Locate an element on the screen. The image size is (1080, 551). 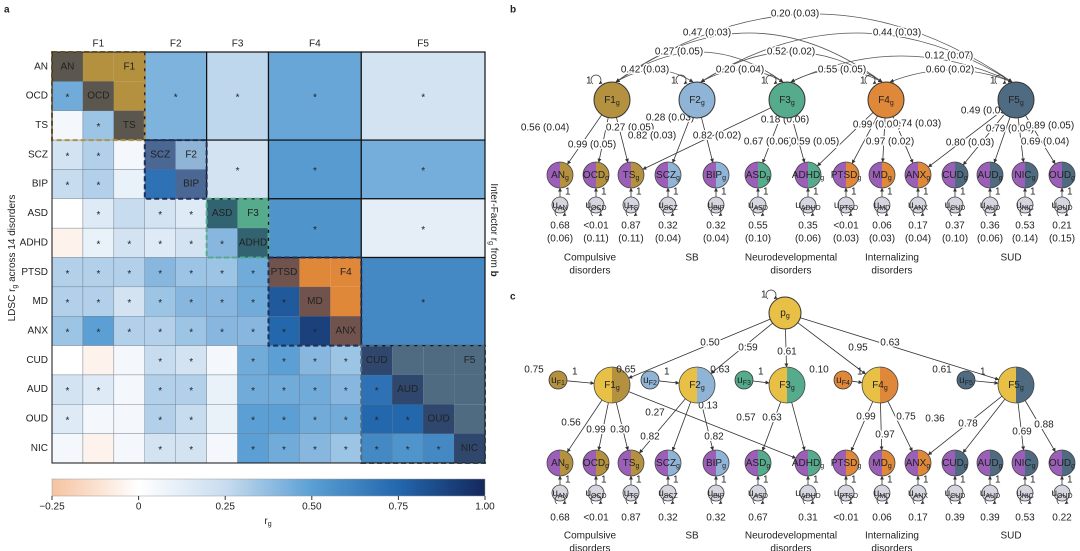
loading-label: 0.56 is located at coordinates (571, 423).